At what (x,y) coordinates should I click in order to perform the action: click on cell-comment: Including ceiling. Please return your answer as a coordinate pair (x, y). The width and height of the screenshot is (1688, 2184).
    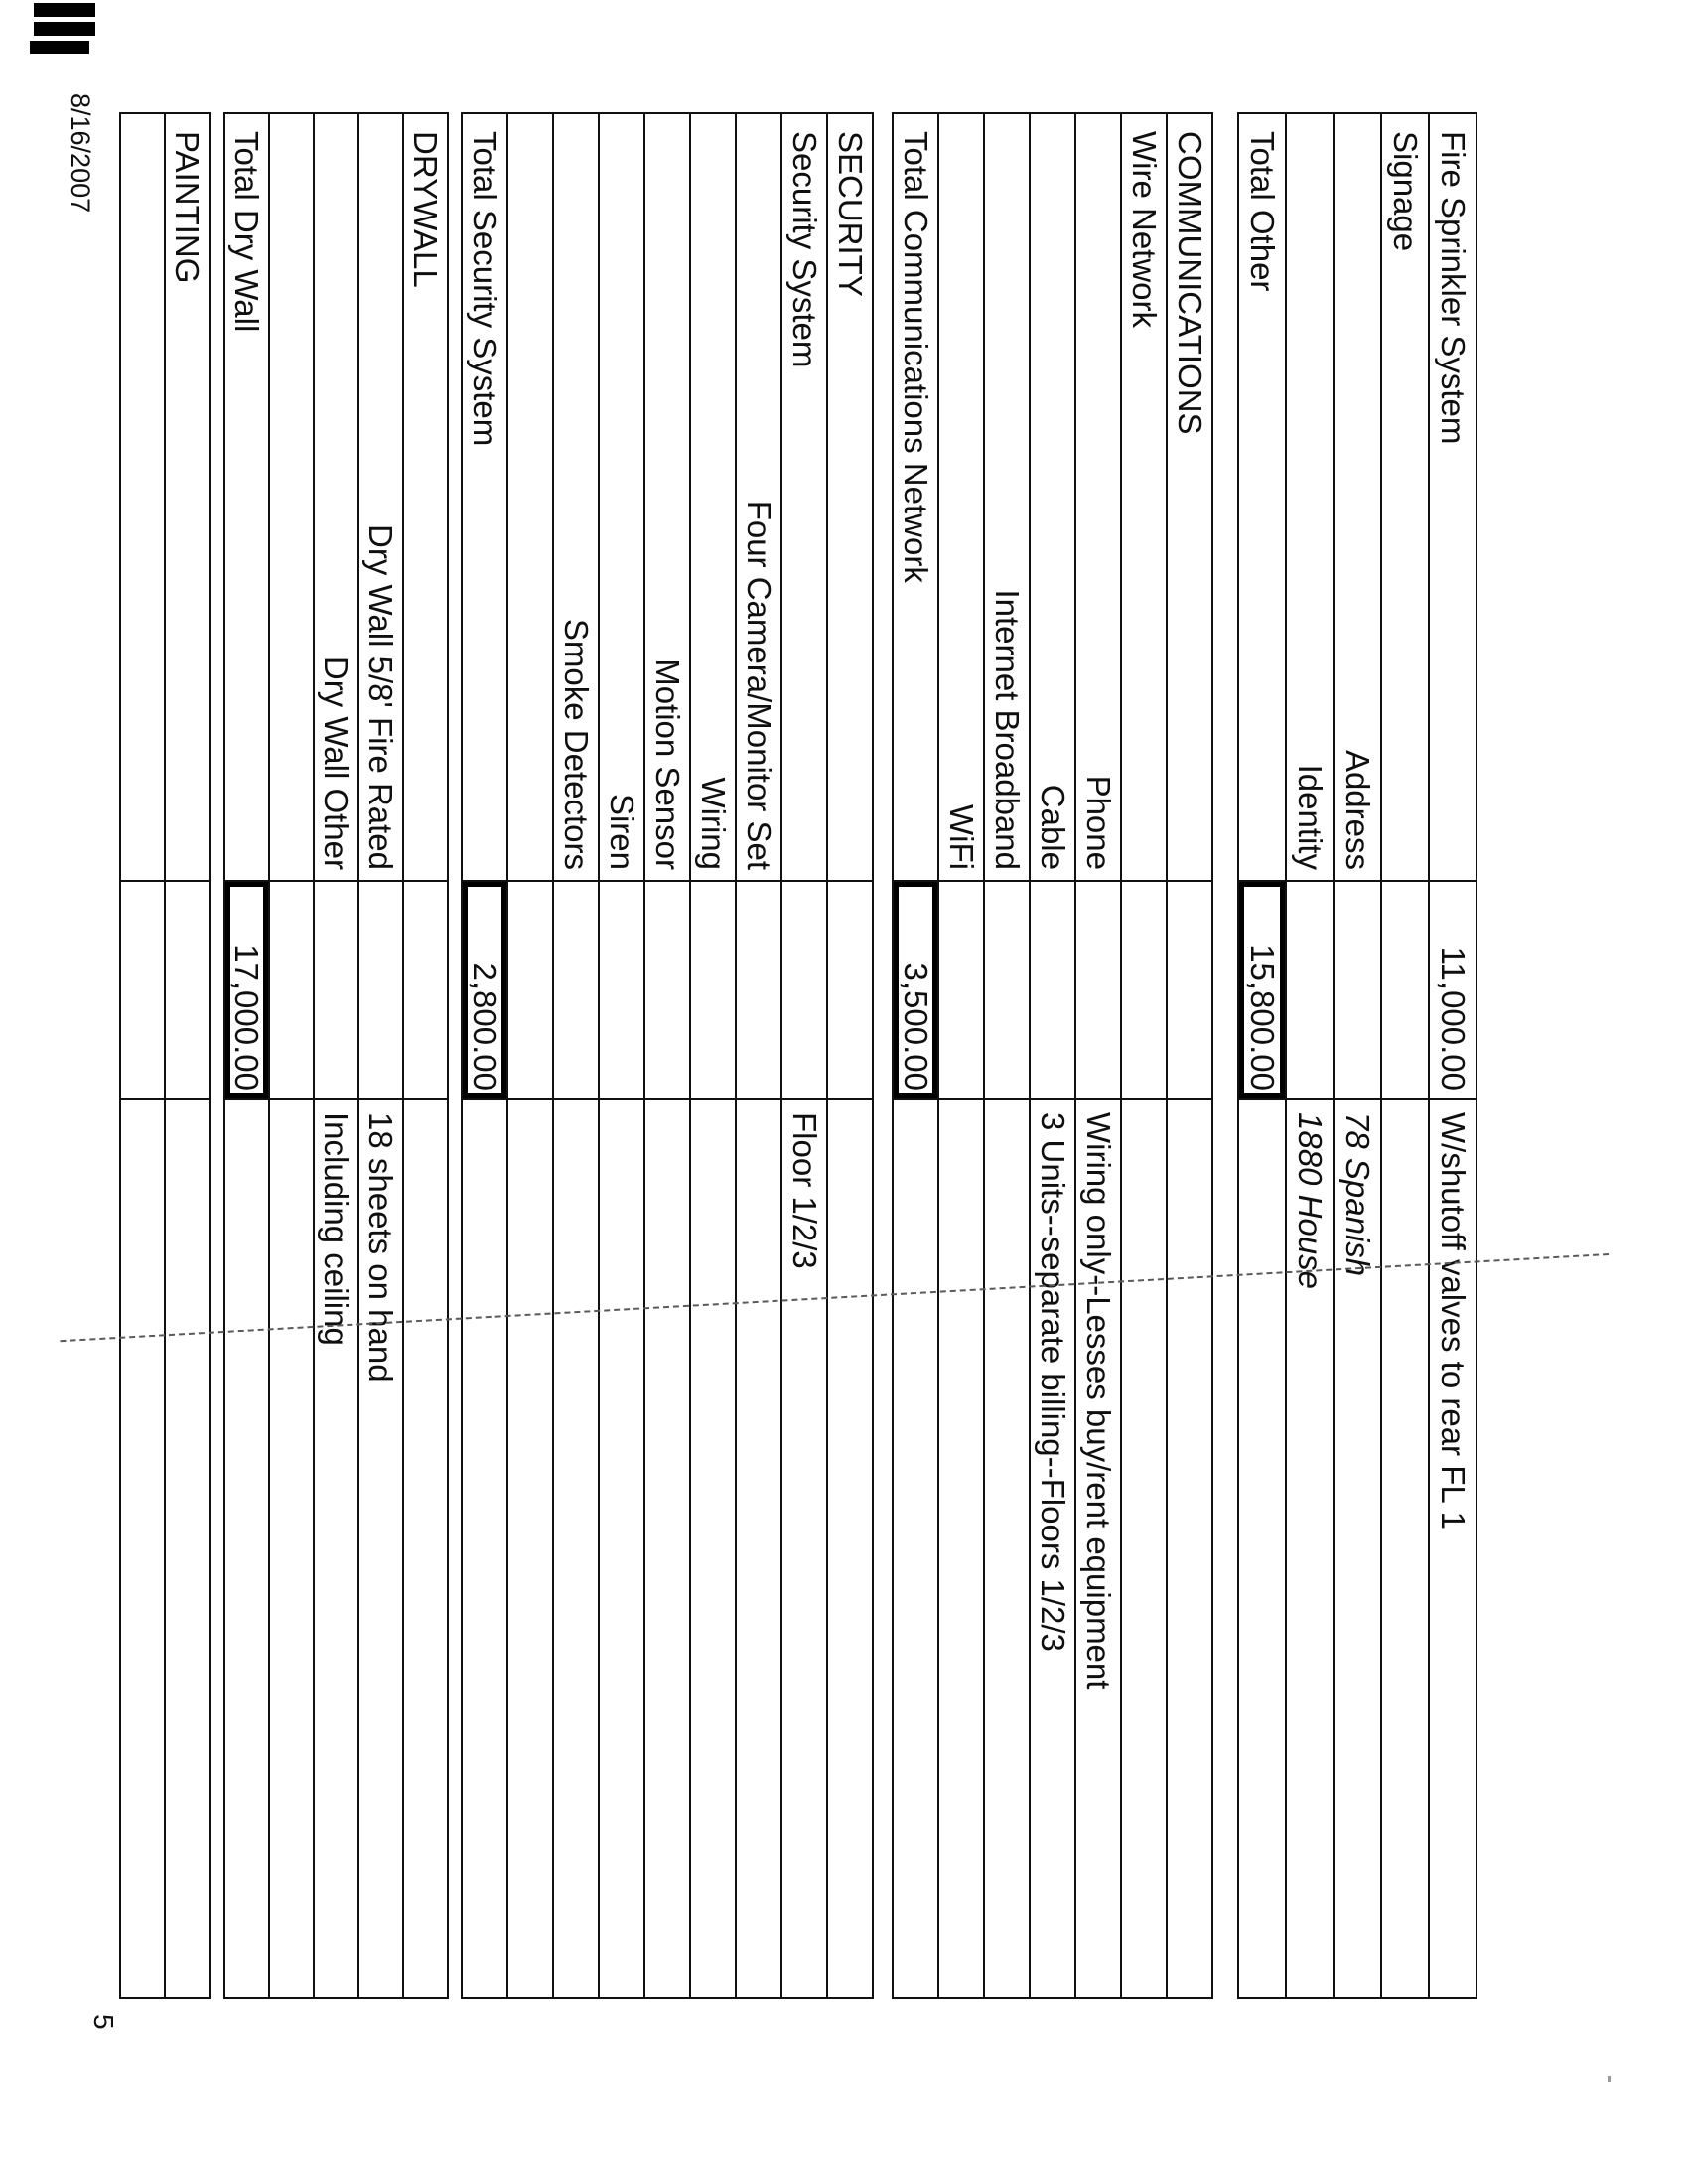
    Looking at the image, I should click on (336, 1229).